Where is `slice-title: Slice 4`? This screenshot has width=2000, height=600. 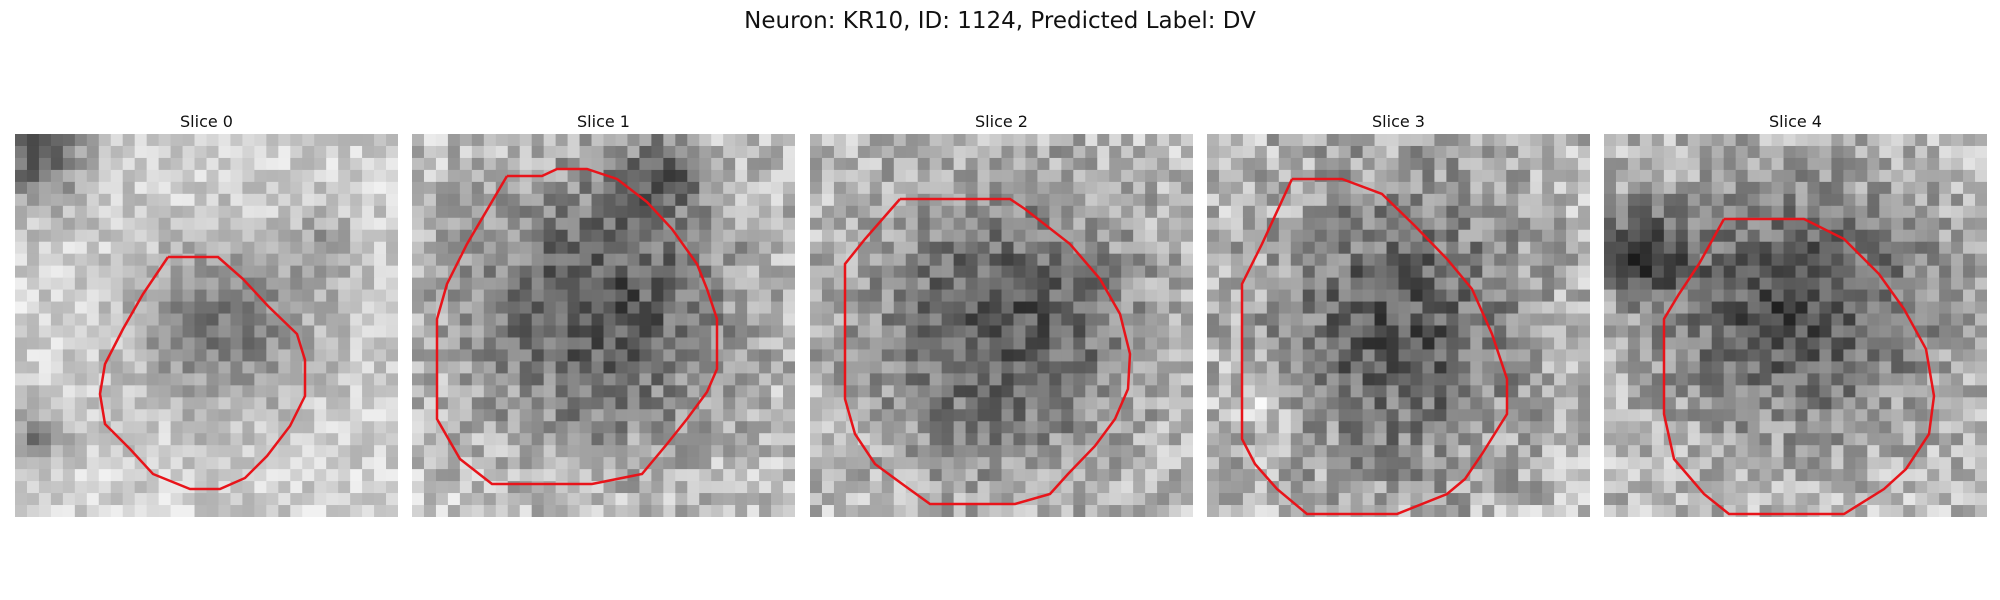 slice-title: Slice 4 is located at coordinates (1795, 121).